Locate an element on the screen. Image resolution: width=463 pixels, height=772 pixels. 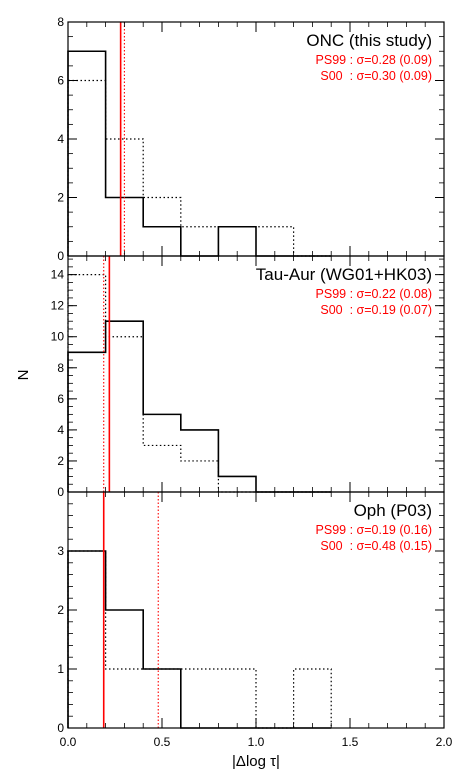
stat-line: PS99 : σ=0.19 (0.16) is located at coordinates (374, 530).